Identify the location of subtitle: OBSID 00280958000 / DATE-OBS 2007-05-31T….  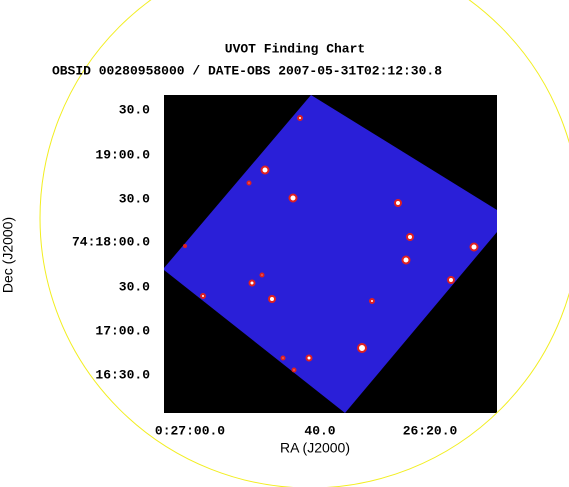
(247, 70).